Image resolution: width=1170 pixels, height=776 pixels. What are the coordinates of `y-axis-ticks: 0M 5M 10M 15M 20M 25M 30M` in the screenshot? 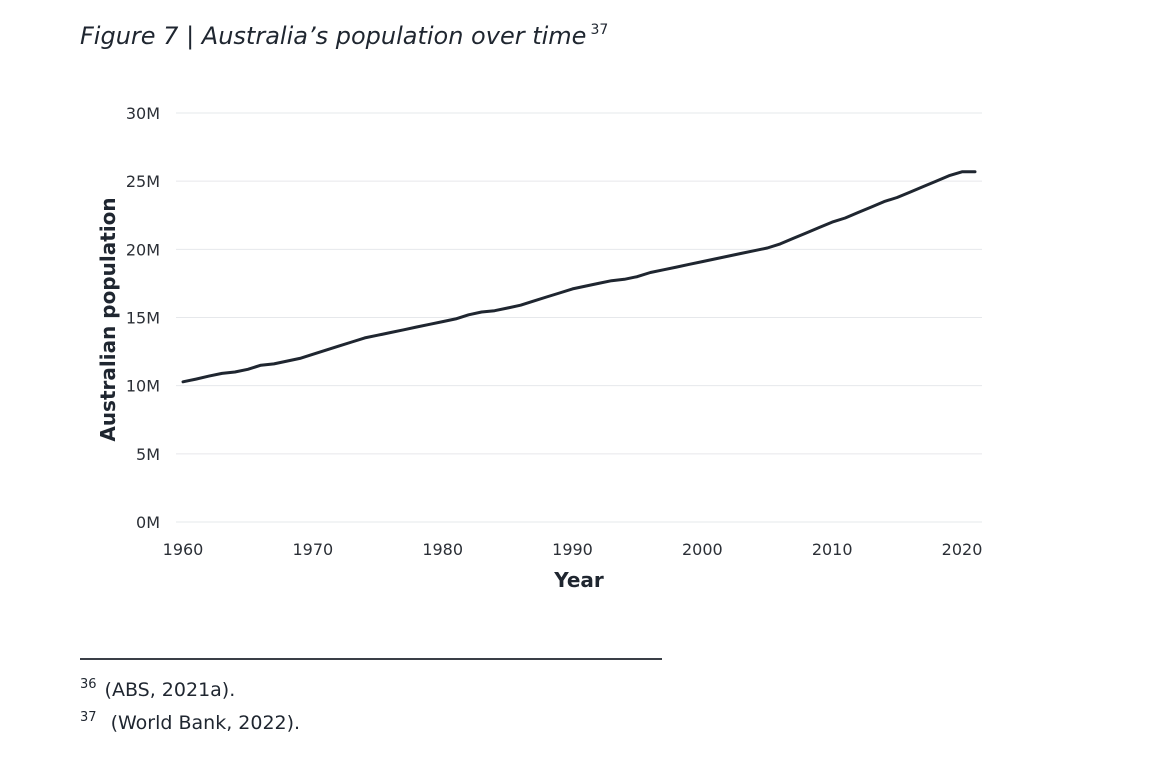 It's located at (143, 318).